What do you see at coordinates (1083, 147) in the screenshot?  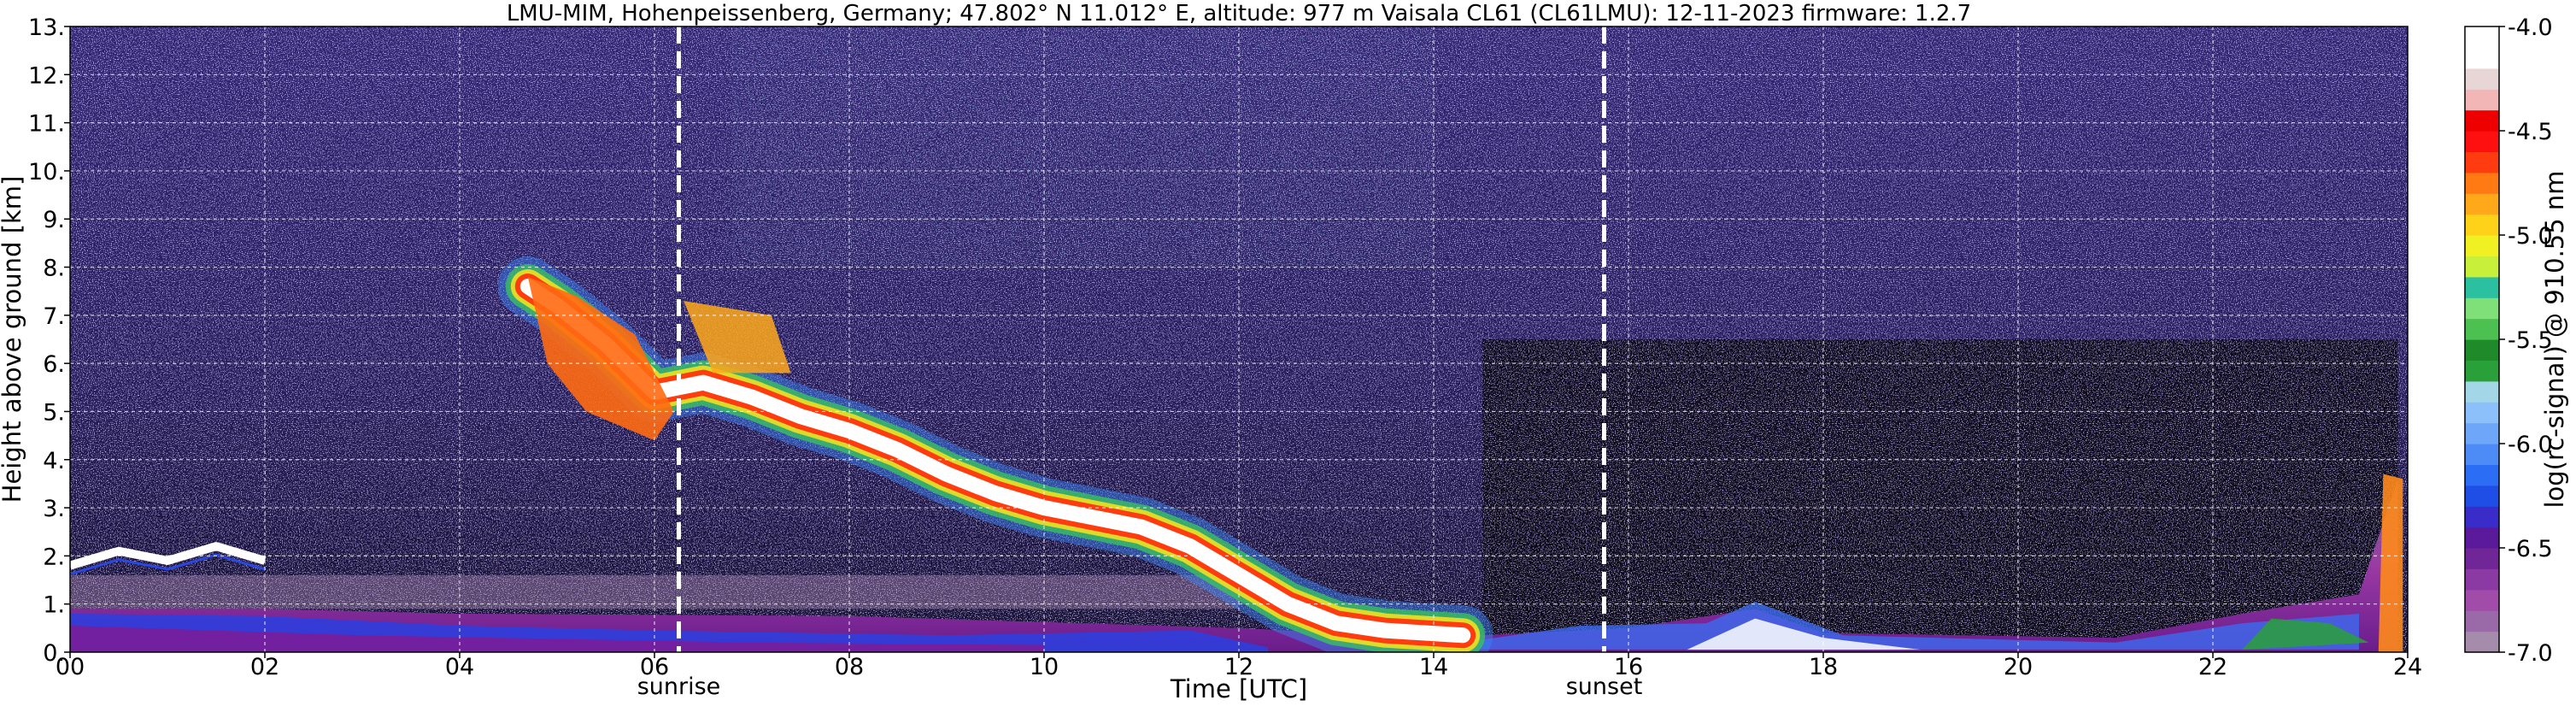 I see `signal-noise-upper` at bounding box center [1083, 147].